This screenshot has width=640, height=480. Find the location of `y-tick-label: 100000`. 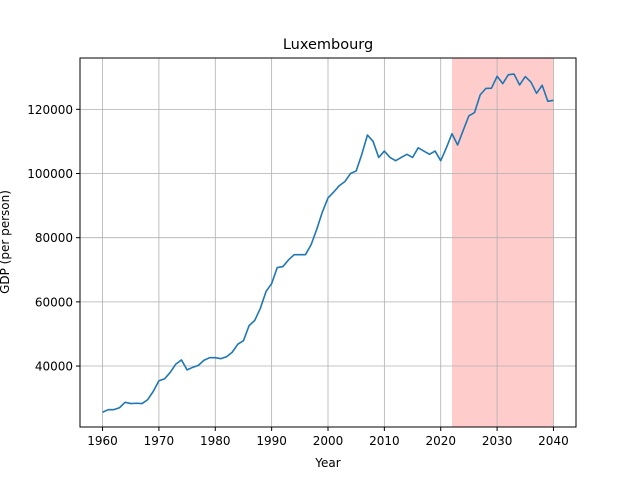

y-tick-label: 100000 is located at coordinates (50, 174).